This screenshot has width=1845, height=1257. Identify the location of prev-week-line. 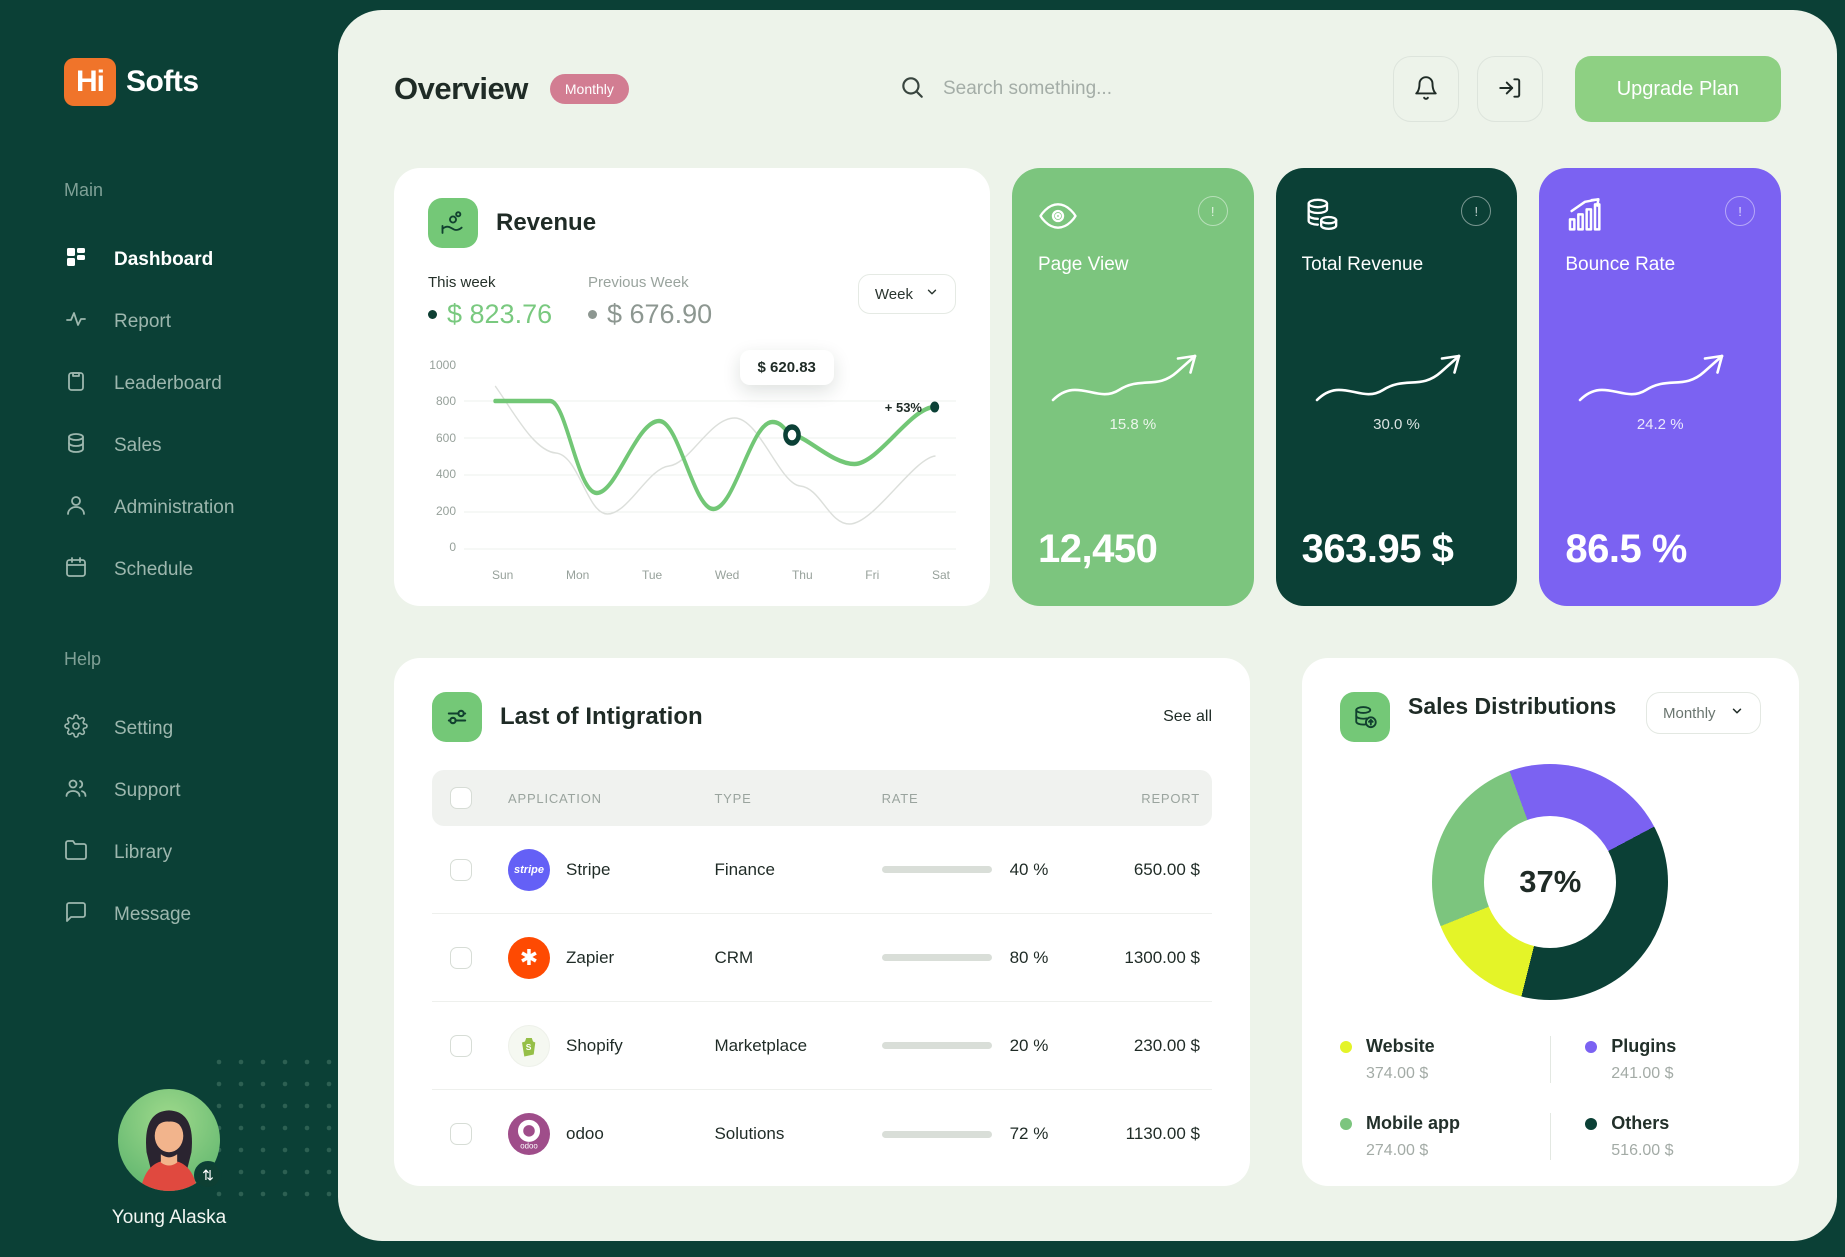
(715, 455).